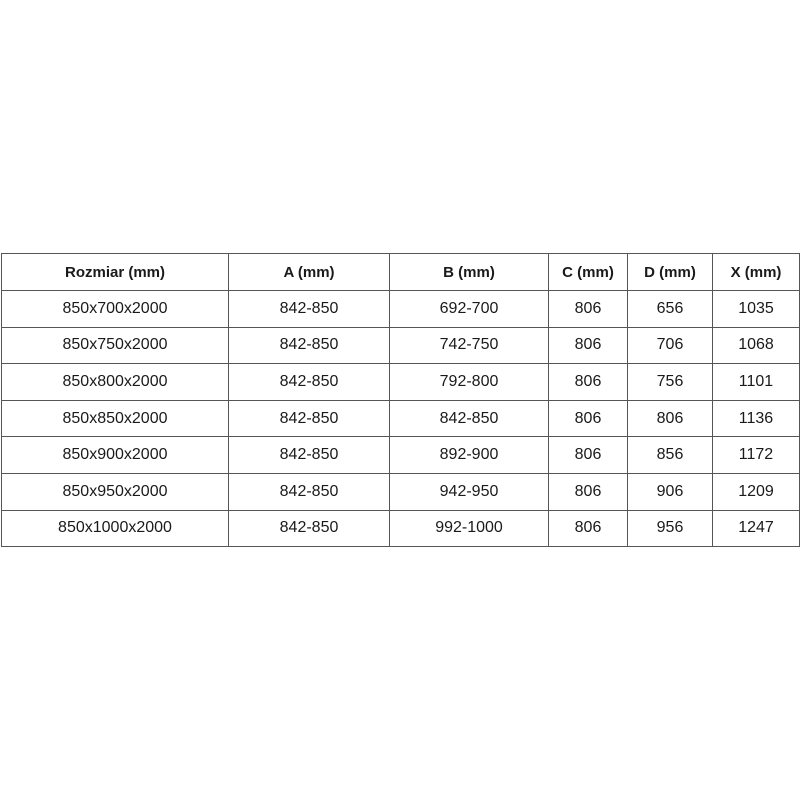 The width and height of the screenshot is (800, 800). I want to click on table-row: 850x1000x2000 842-850 992-1000 806 956 1247, so click(400, 528).